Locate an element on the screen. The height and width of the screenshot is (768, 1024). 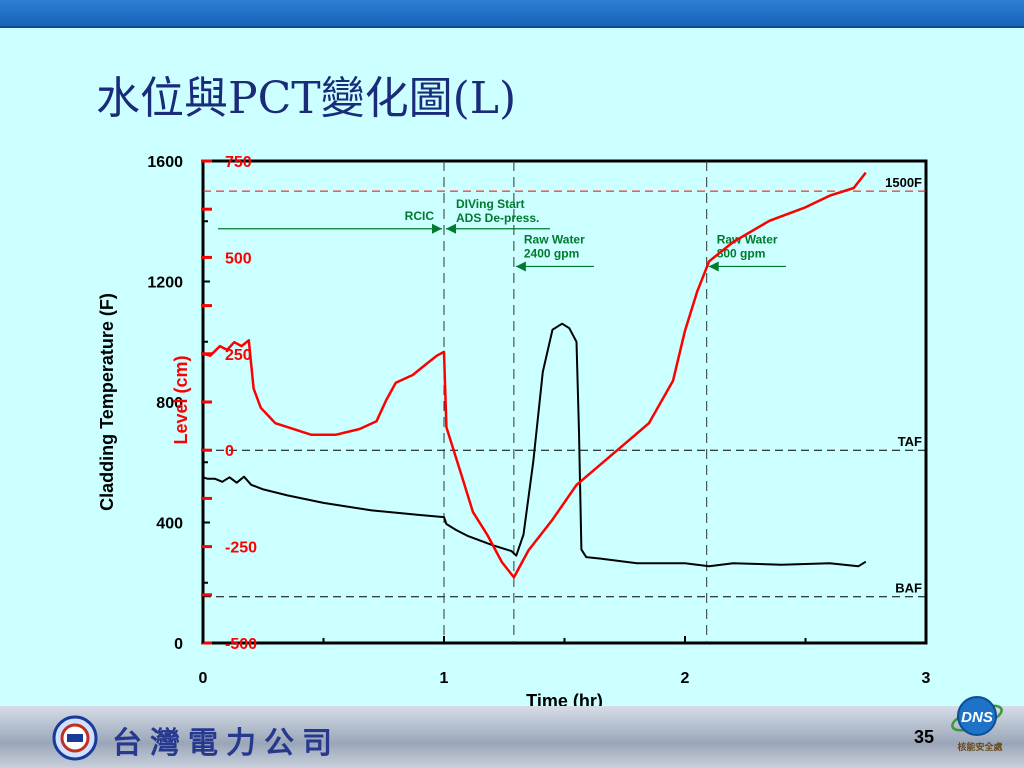
reference-label-baf: BAF is located at coordinates (908, 588).